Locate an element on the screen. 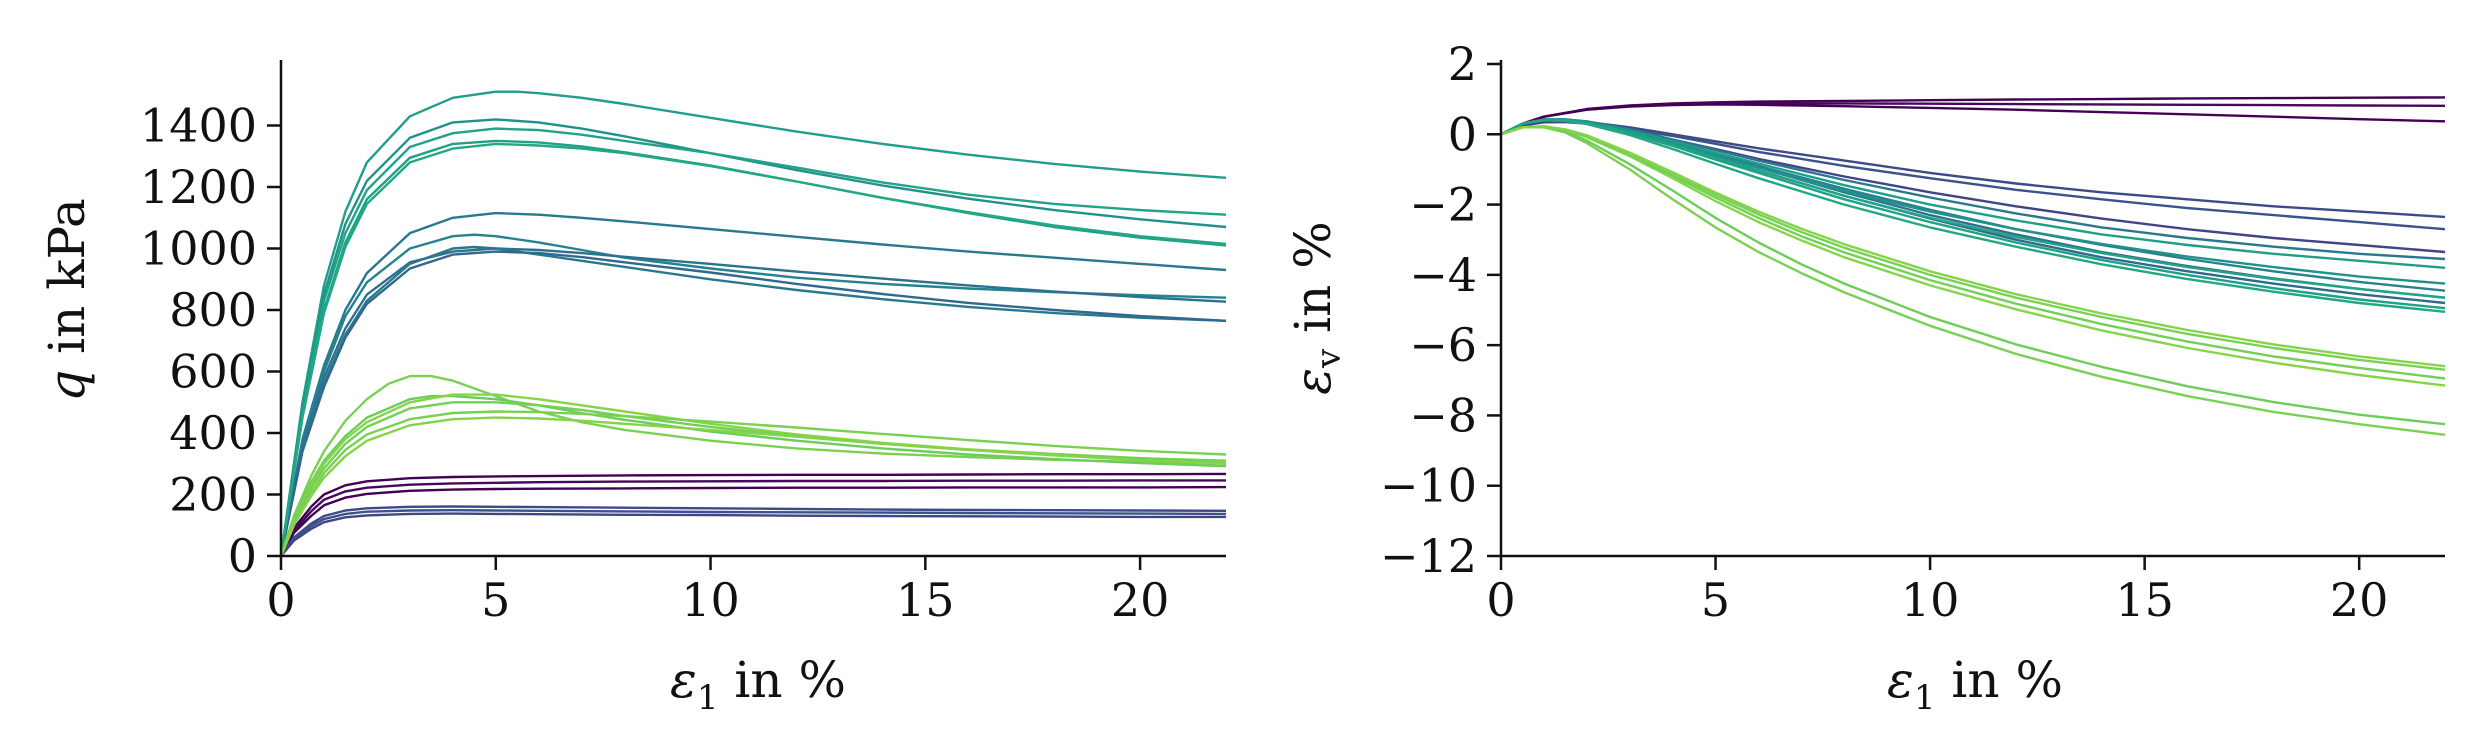 The height and width of the screenshot is (747, 2479). left-x-tick-label: 0 is located at coordinates (280, 600).